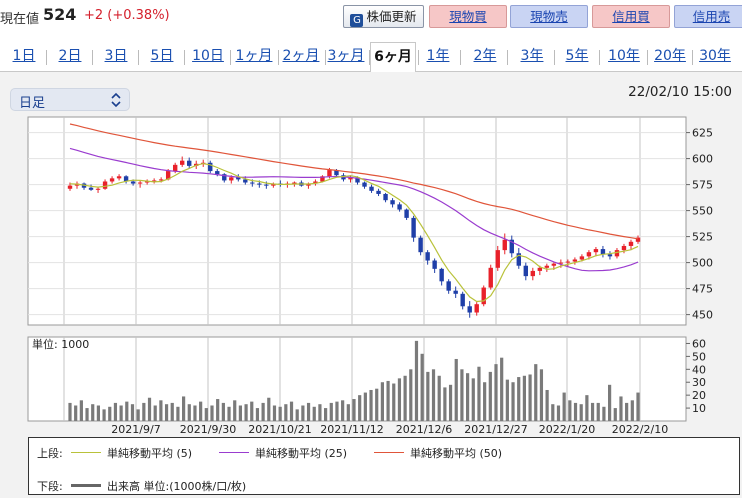 The width and height of the screenshot is (742, 498). I want to click on tab-period-0: 1日, so click(24, 56).